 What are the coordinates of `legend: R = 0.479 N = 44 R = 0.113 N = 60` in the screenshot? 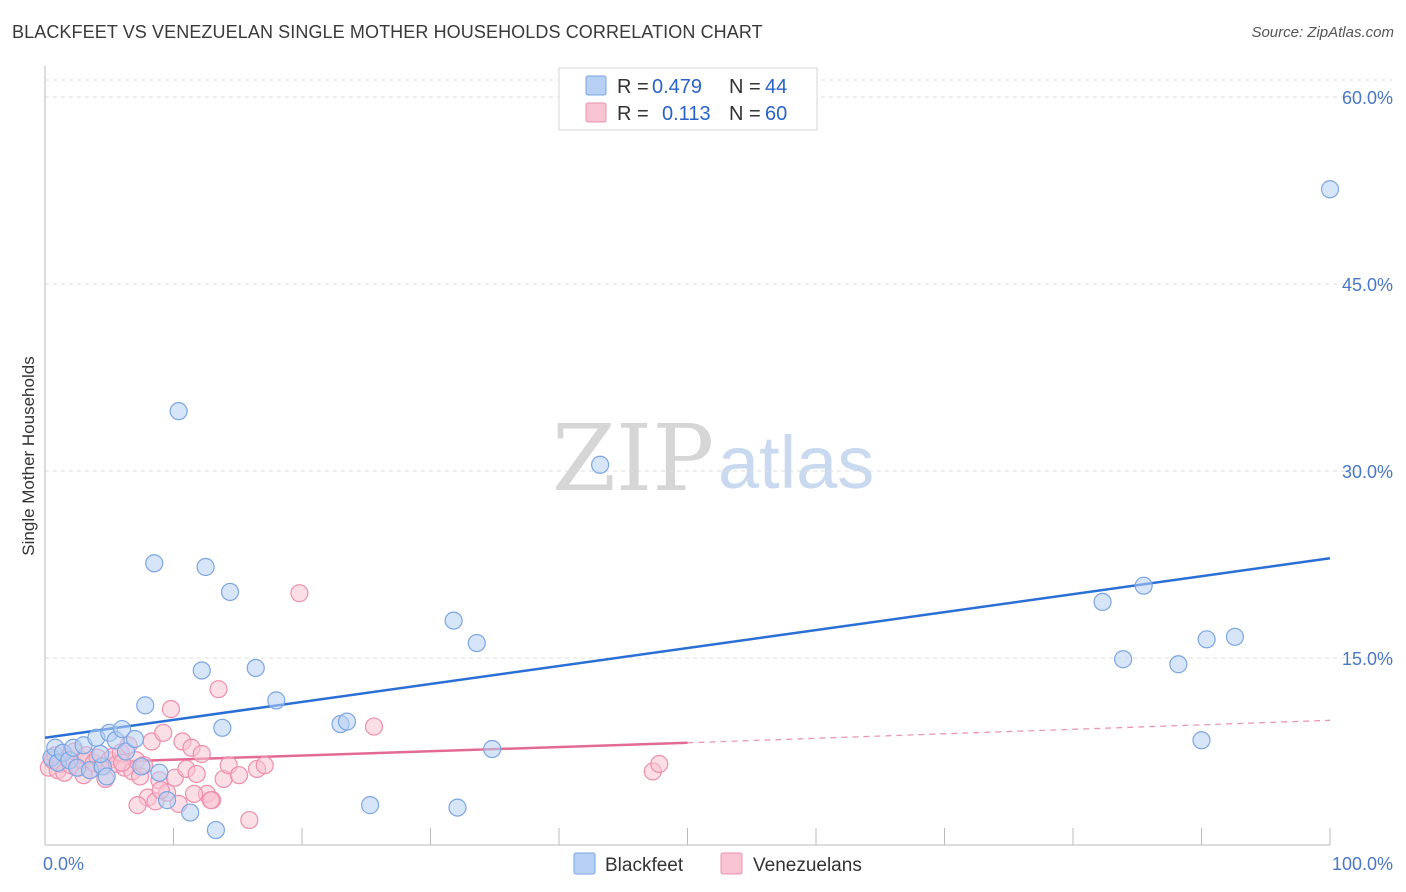 It's located at (688, 99).